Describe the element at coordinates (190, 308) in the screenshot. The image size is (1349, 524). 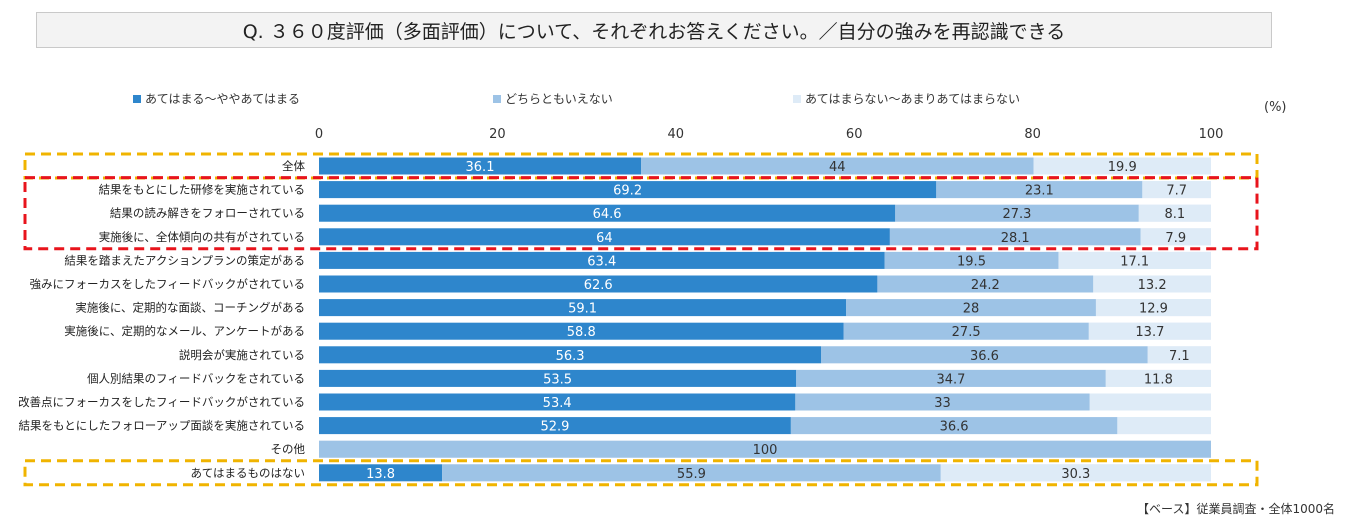
I see `category-label: 実施後に、定期的な面談、コーチングがある` at that location.